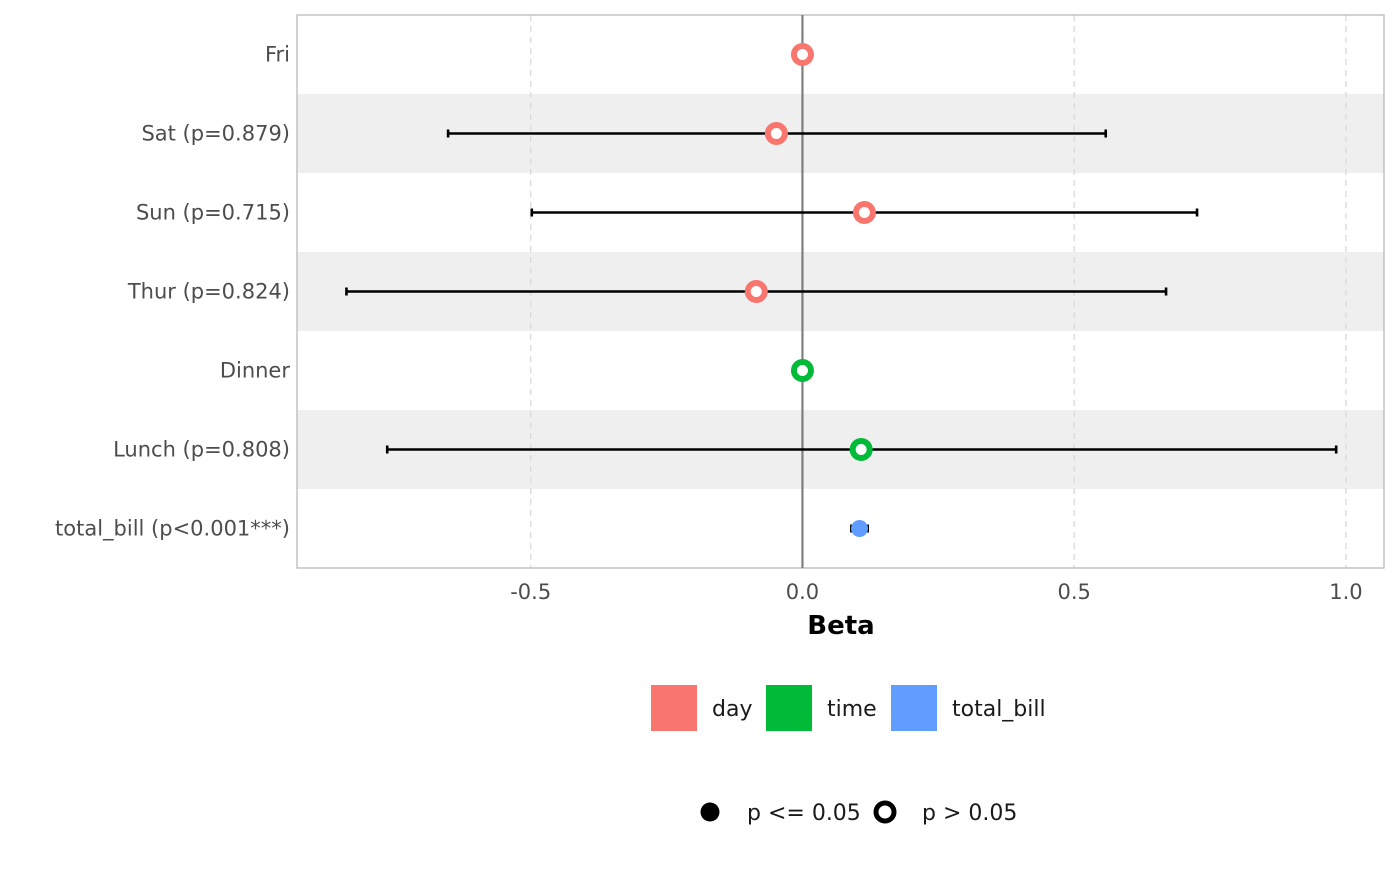  What do you see at coordinates (802, 592) in the screenshot?
I see `x-tick-label: 0.0` at bounding box center [802, 592].